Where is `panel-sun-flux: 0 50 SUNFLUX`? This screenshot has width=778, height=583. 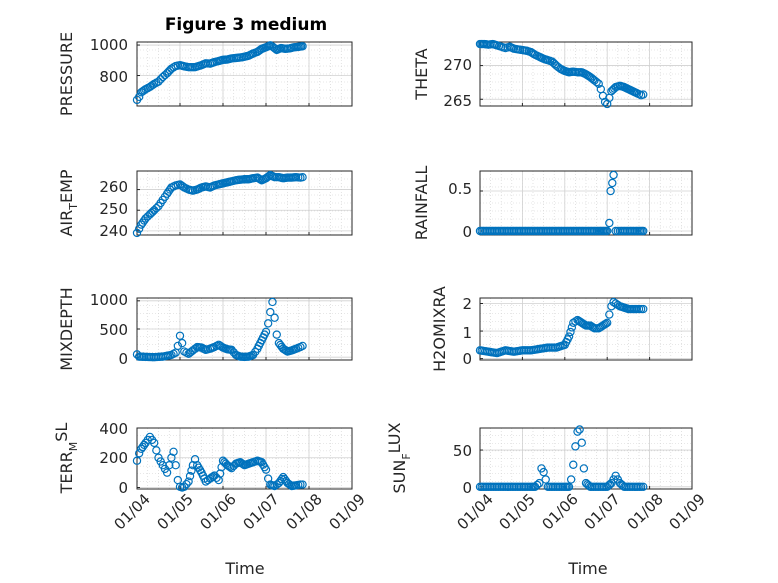 panel-sun-flux: 0 50 SUNFLUX is located at coordinates (539, 459).